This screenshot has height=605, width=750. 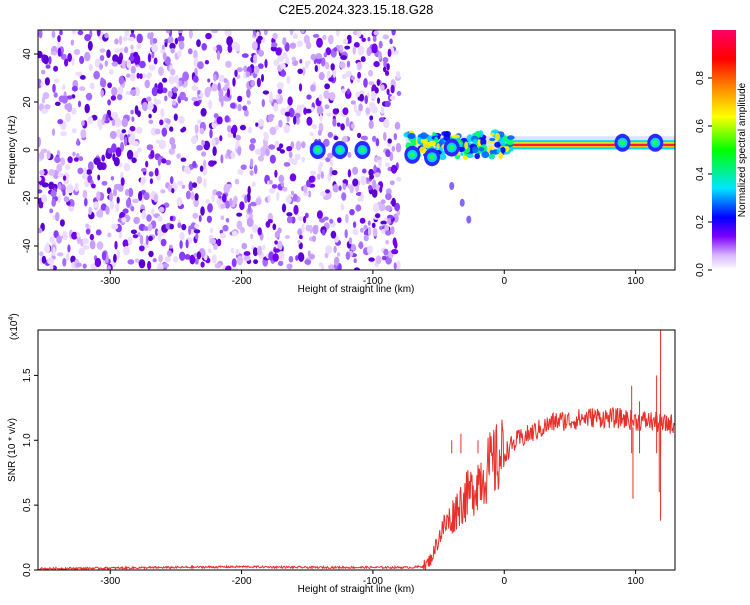 I want to click on tail-point, so click(x=462, y=202).